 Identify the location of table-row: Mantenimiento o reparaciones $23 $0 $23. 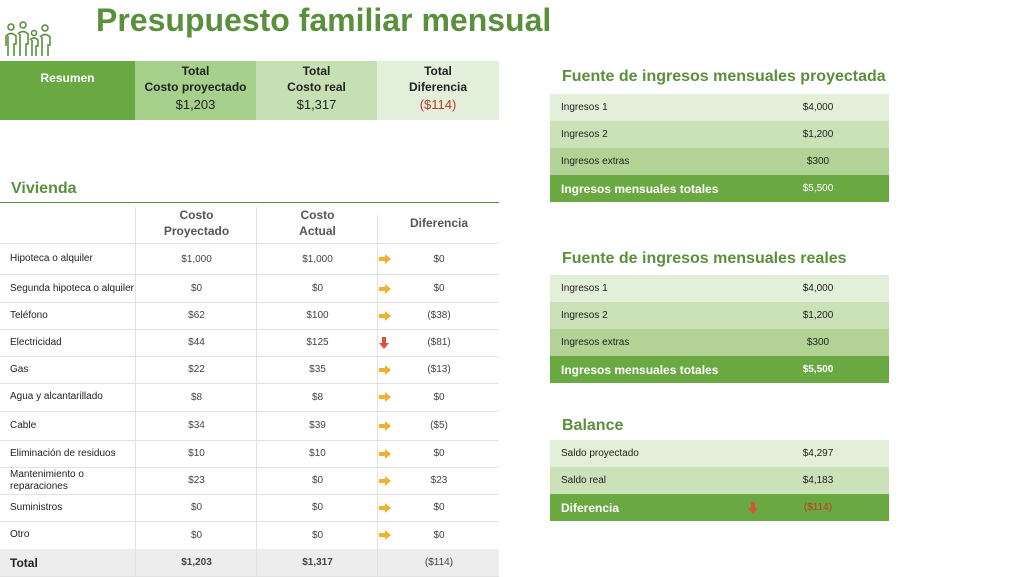
(249, 481).